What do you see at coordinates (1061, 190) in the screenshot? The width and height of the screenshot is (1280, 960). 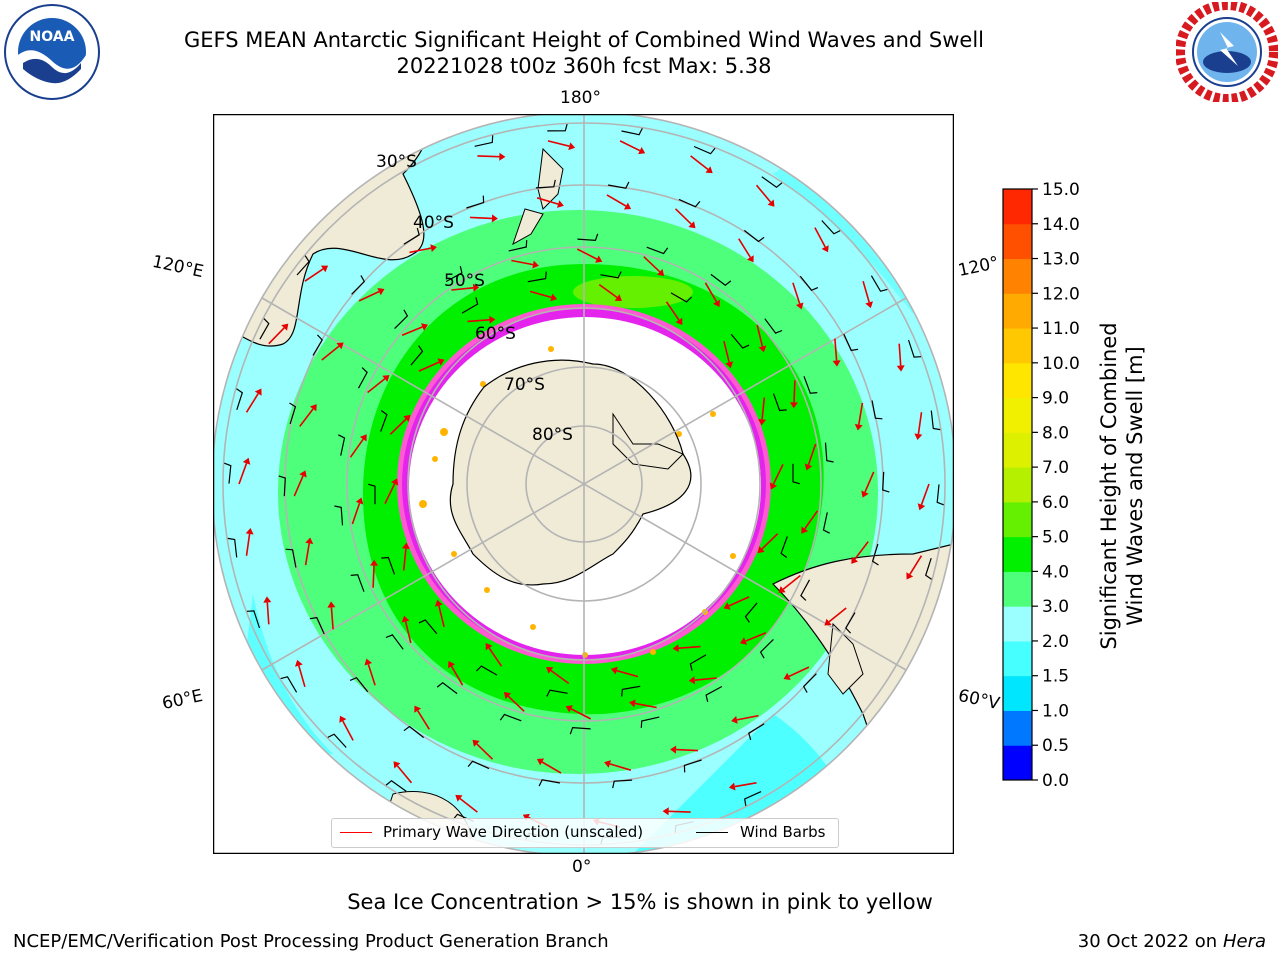 I see `colorbar-tick-label: 15.0` at bounding box center [1061, 190].